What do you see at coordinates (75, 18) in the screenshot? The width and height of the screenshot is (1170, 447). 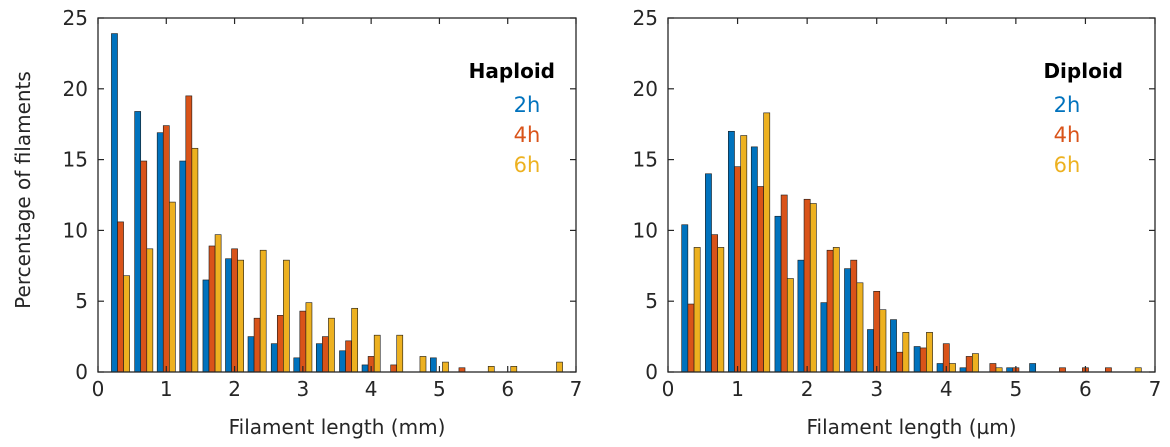 I see `y-tick-label: 25` at bounding box center [75, 18].